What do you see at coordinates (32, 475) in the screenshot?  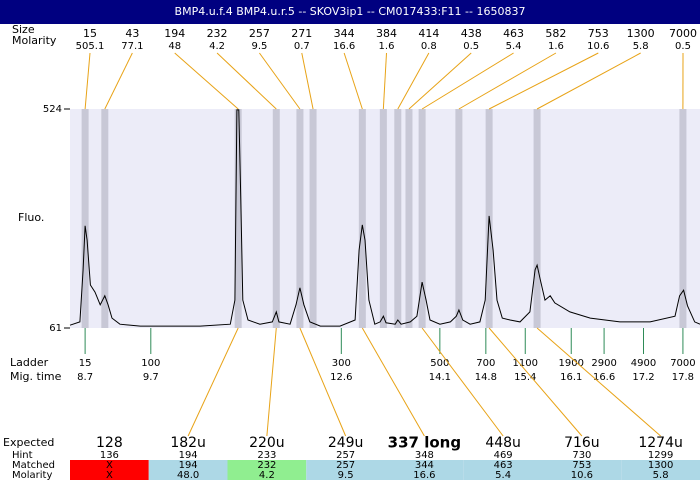 I see `row-label: Molarity` at bounding box center [32, 475].